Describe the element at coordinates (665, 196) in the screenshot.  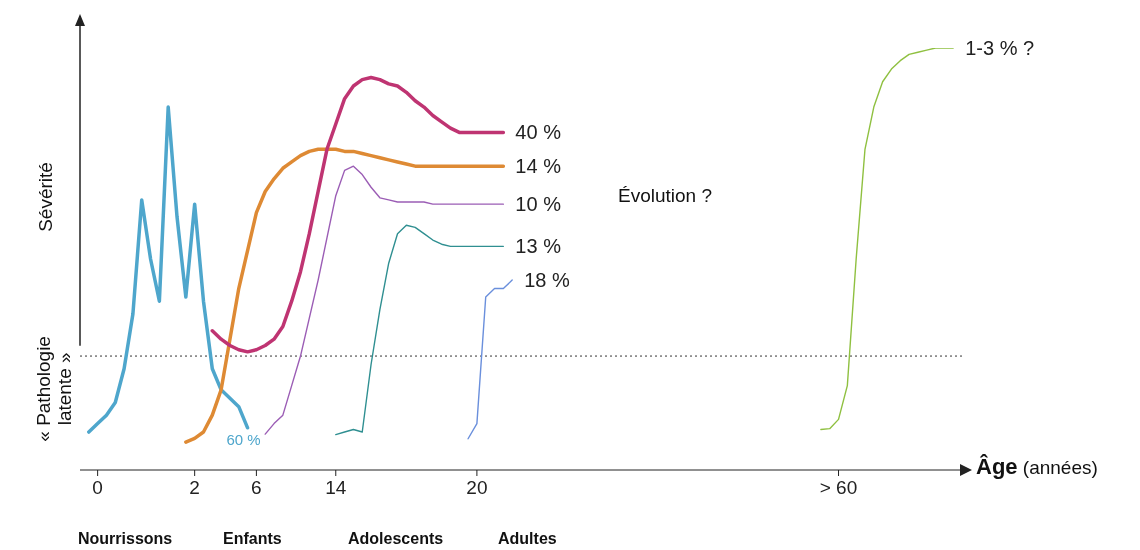
I see `annotation: Évolution ?` at that location.